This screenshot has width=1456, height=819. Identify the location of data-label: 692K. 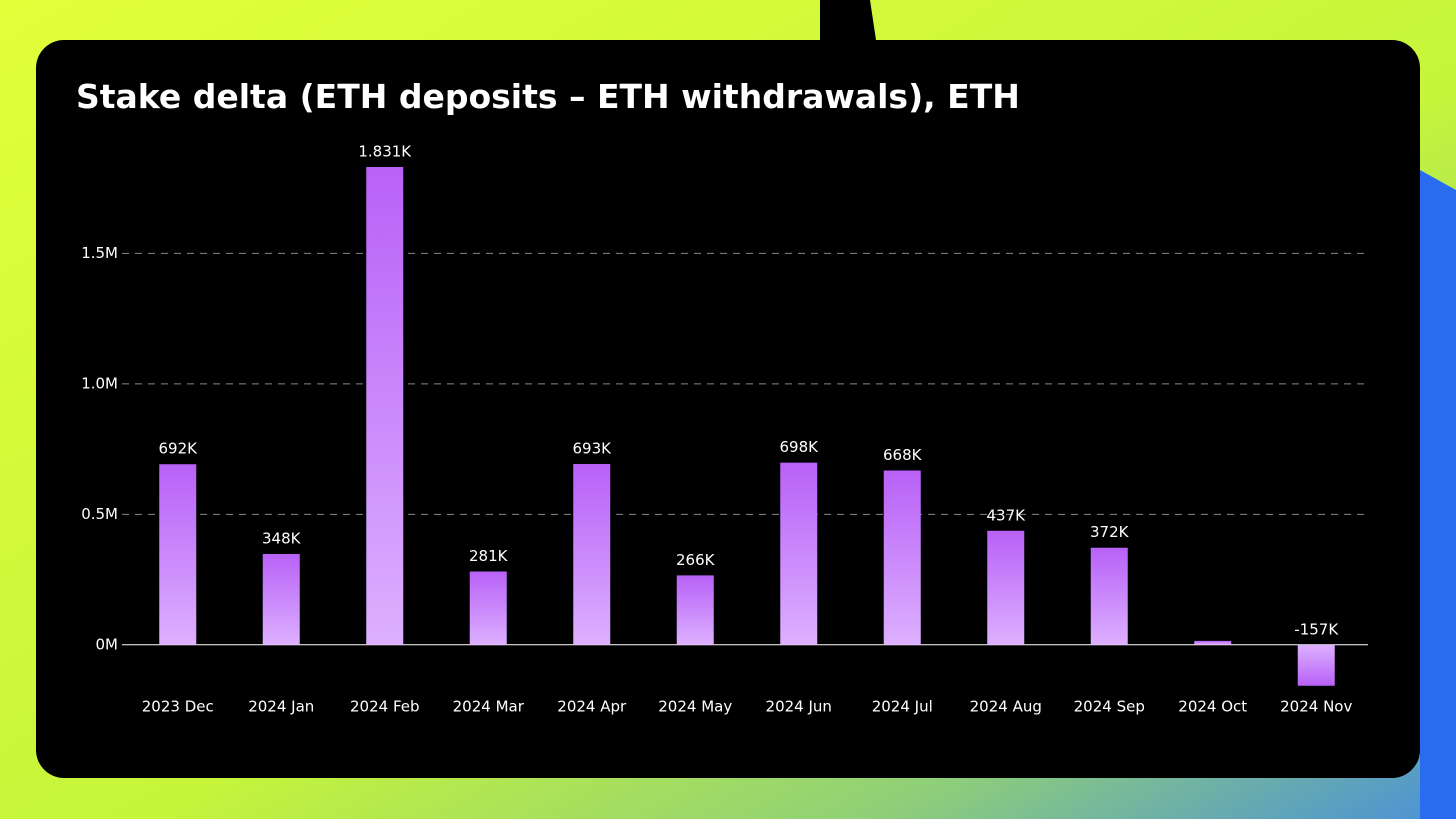
(179, 449).